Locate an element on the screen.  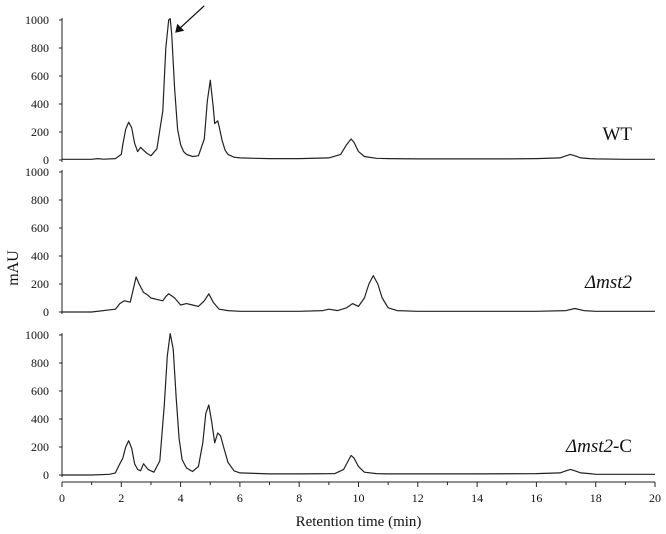
x-tick-label: 6 is located at coordinates (240, 498).